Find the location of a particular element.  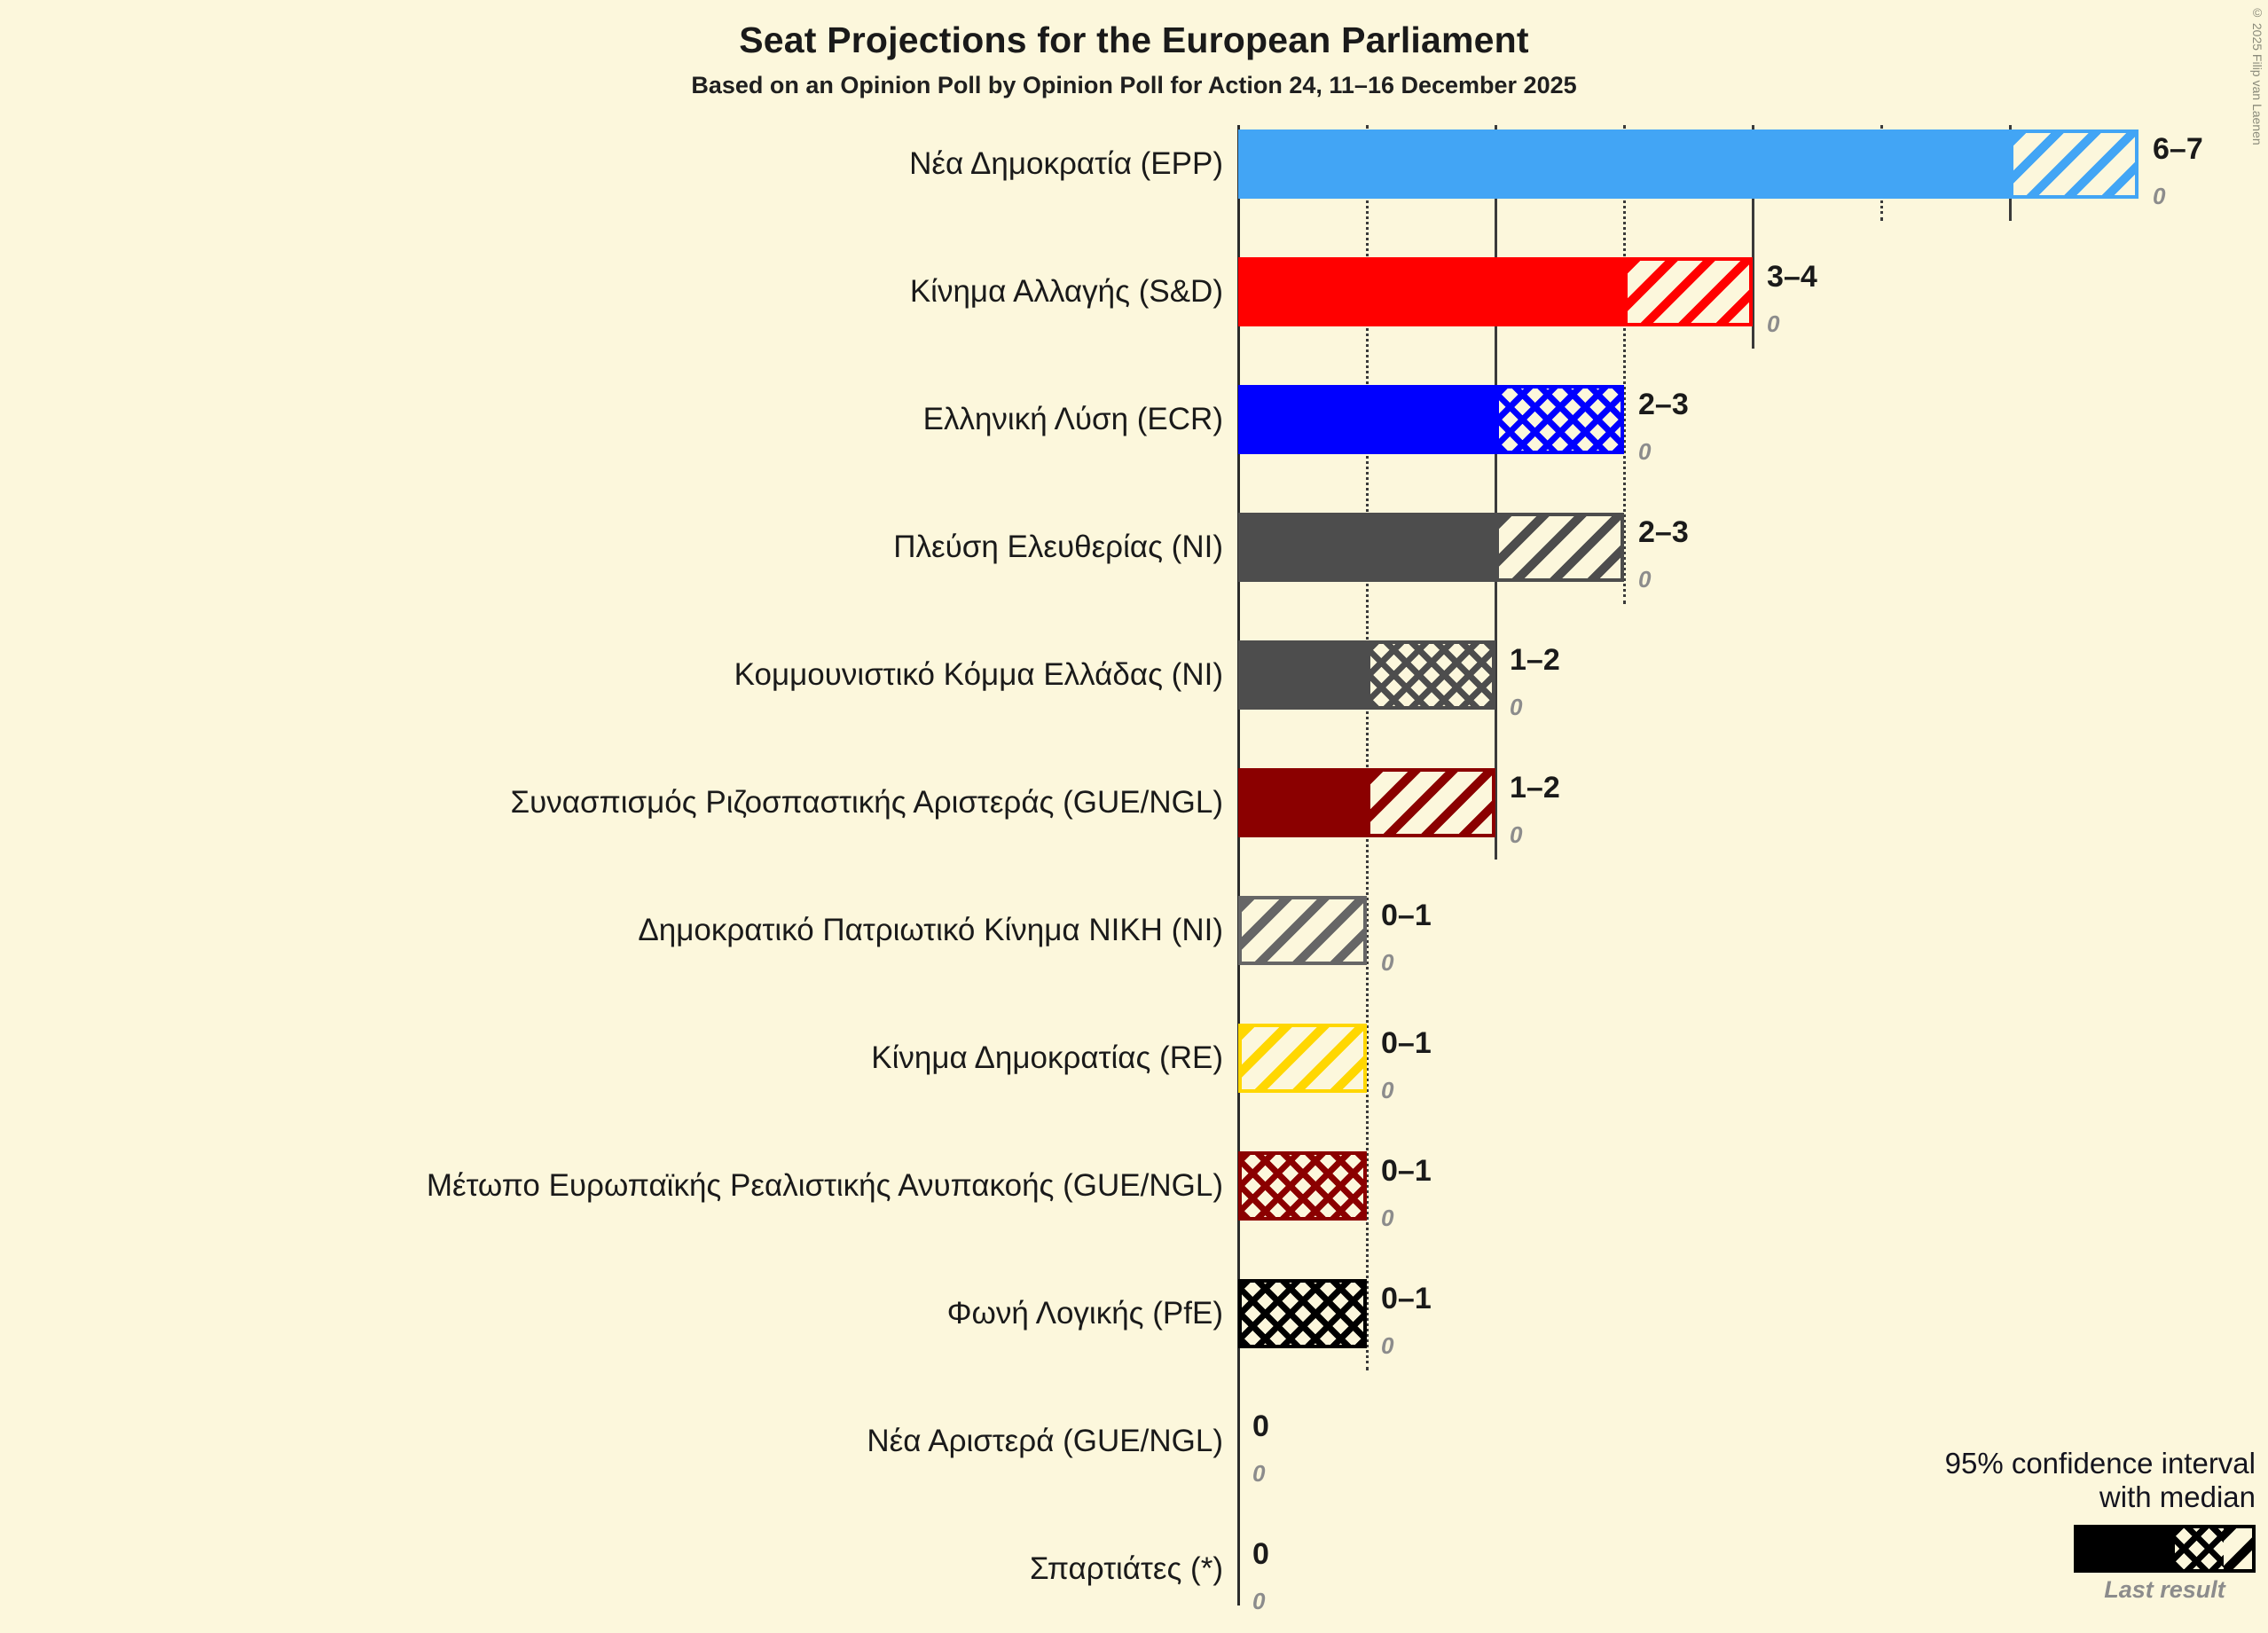

seat-range-label: 6–7 is located at coordinates (2178, 149).